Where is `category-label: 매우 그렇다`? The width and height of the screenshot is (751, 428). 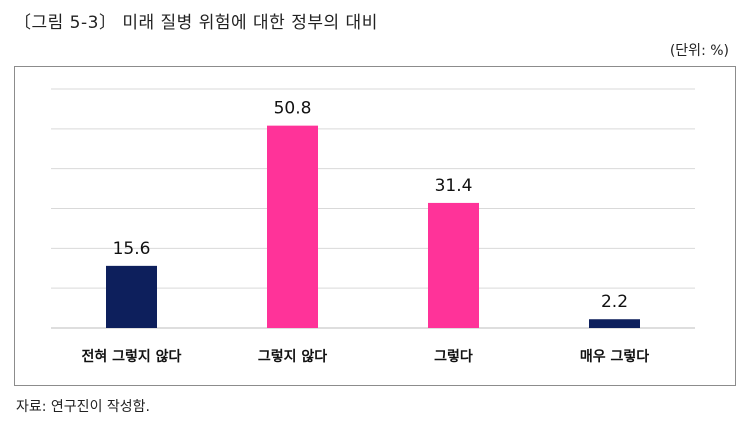 category-label: 매우 그렇다 is located at coordinates (614, 357).